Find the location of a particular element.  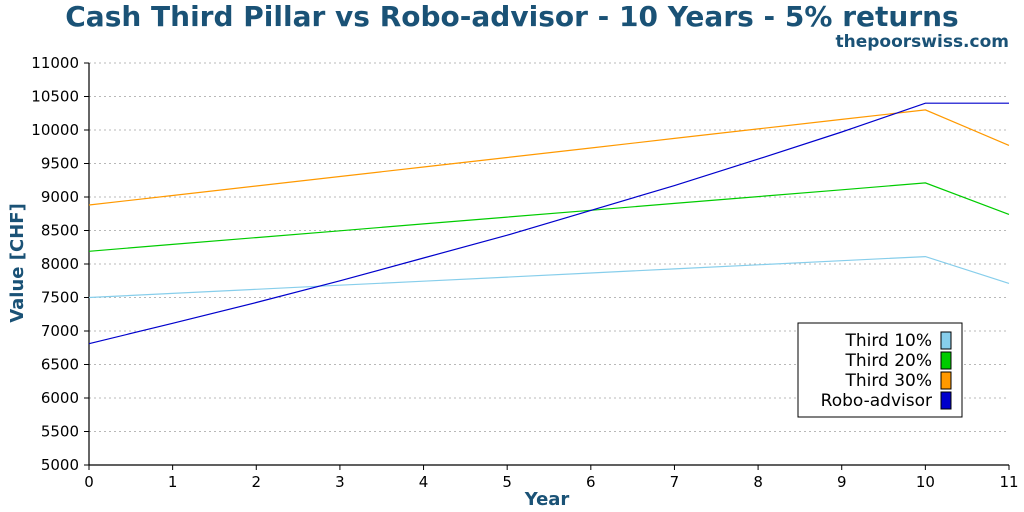

y-tick-label: 10500 is located at coordinates (55, 97).